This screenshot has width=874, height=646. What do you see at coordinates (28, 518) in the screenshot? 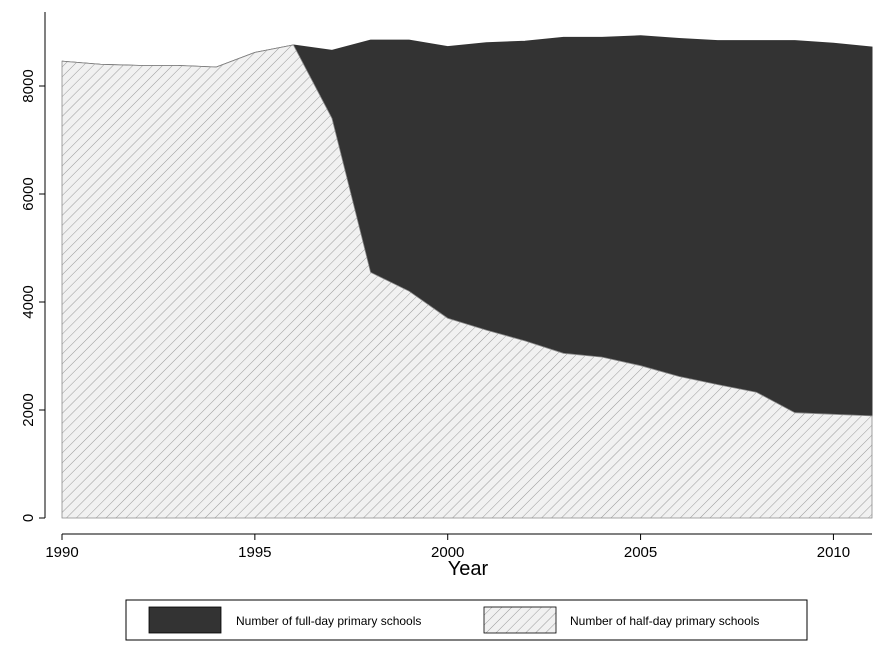
I see `y-tick-label-0: 0` at bounding box center [28, 518].